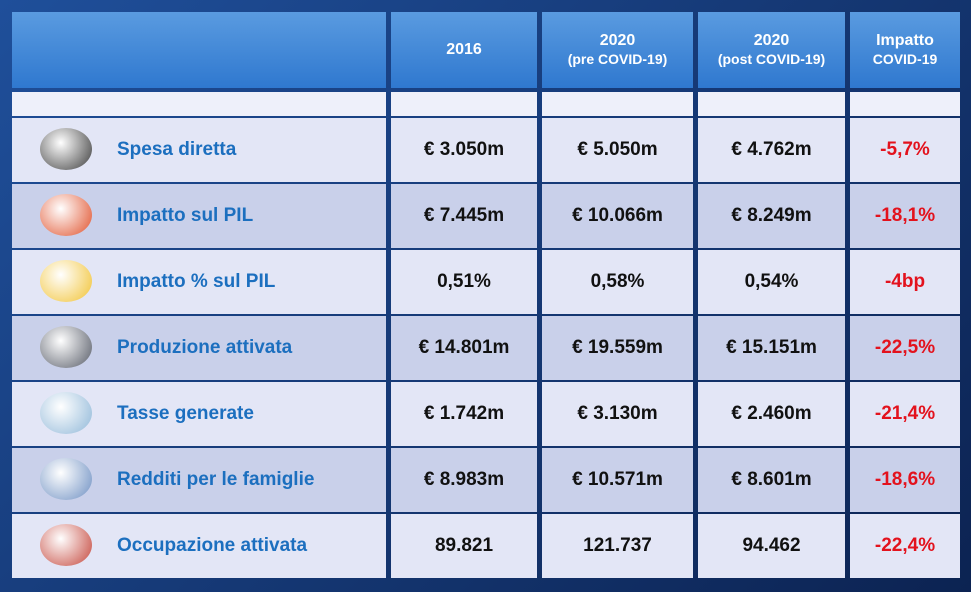 This screenshot has height=592, width=971. I want to click on value-cell: € 3.130m, so click(617, 414).